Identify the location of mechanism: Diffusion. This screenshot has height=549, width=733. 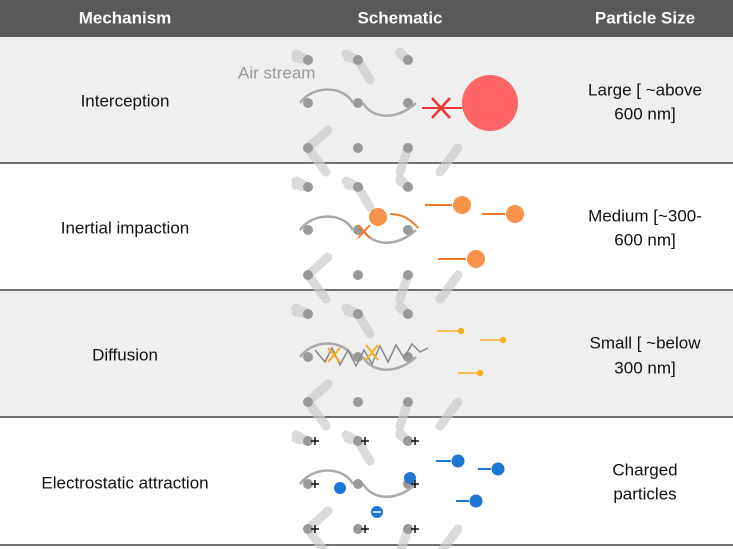
(125, 354).